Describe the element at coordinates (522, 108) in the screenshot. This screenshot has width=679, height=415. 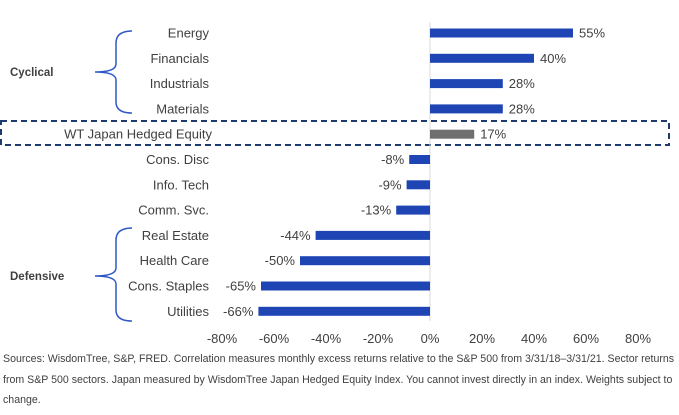
I see `value-label-materials: 28%` at that location.